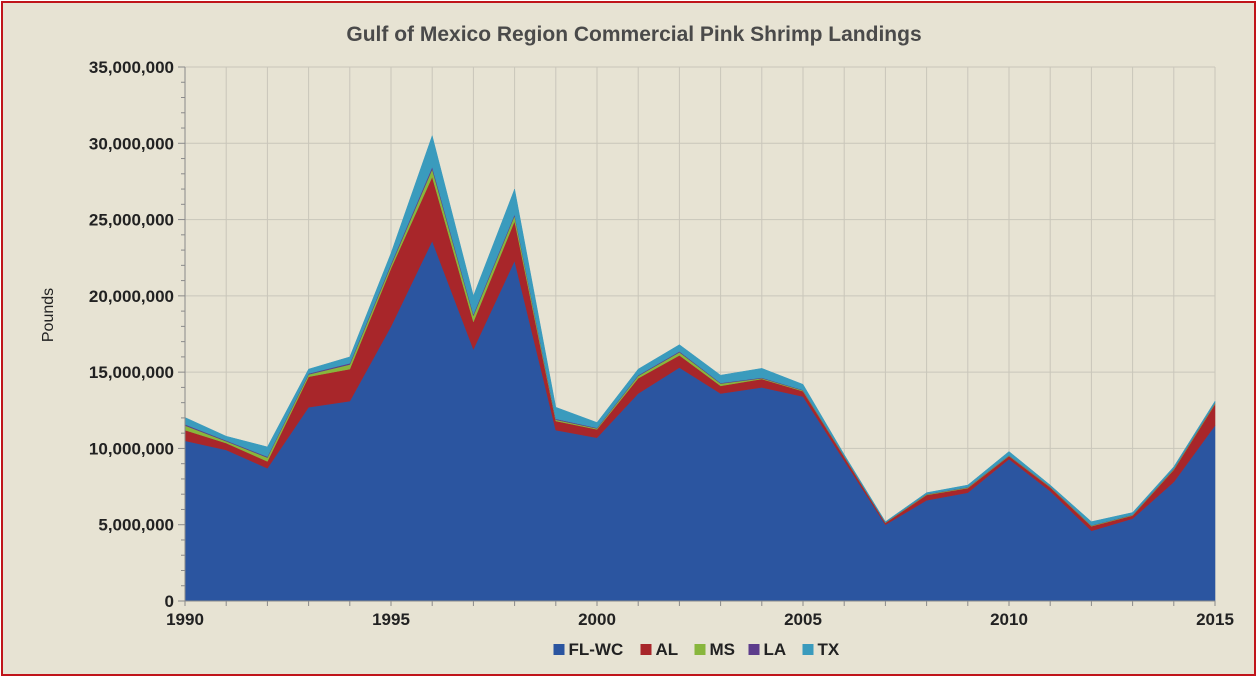 This screenshot has height=679, width=1259. What do you see at coordinates (1215, 619) in the screenshot?
I see `x-tick-label: 2015` at bounding box center [1215, 619].